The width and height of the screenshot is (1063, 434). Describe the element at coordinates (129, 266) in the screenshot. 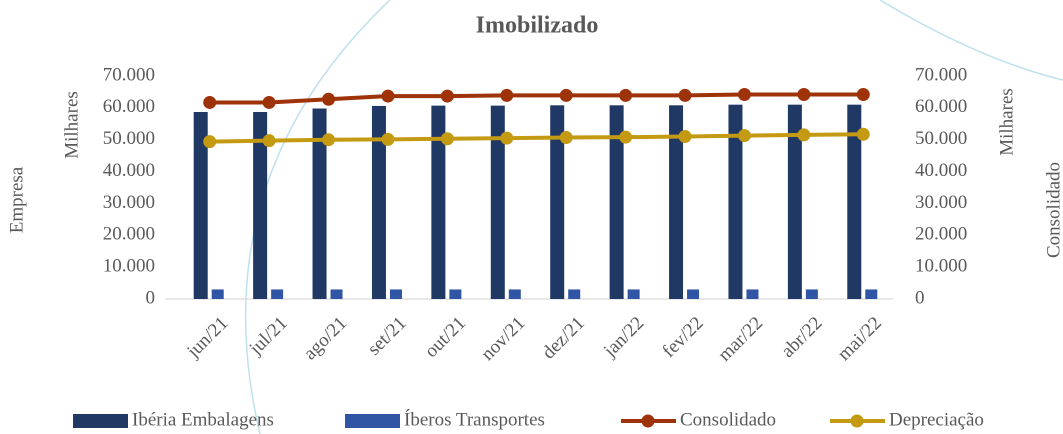

I see `y-tick-label: 10.000` at that location.